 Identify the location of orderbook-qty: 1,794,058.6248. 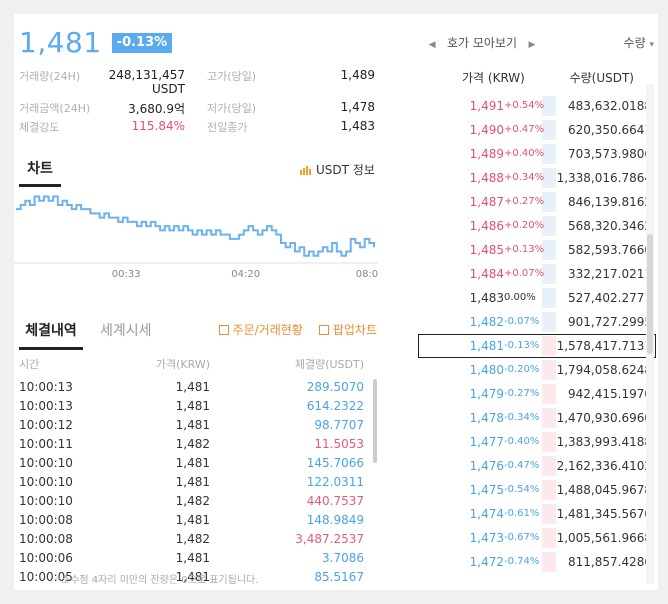
(604, 370).